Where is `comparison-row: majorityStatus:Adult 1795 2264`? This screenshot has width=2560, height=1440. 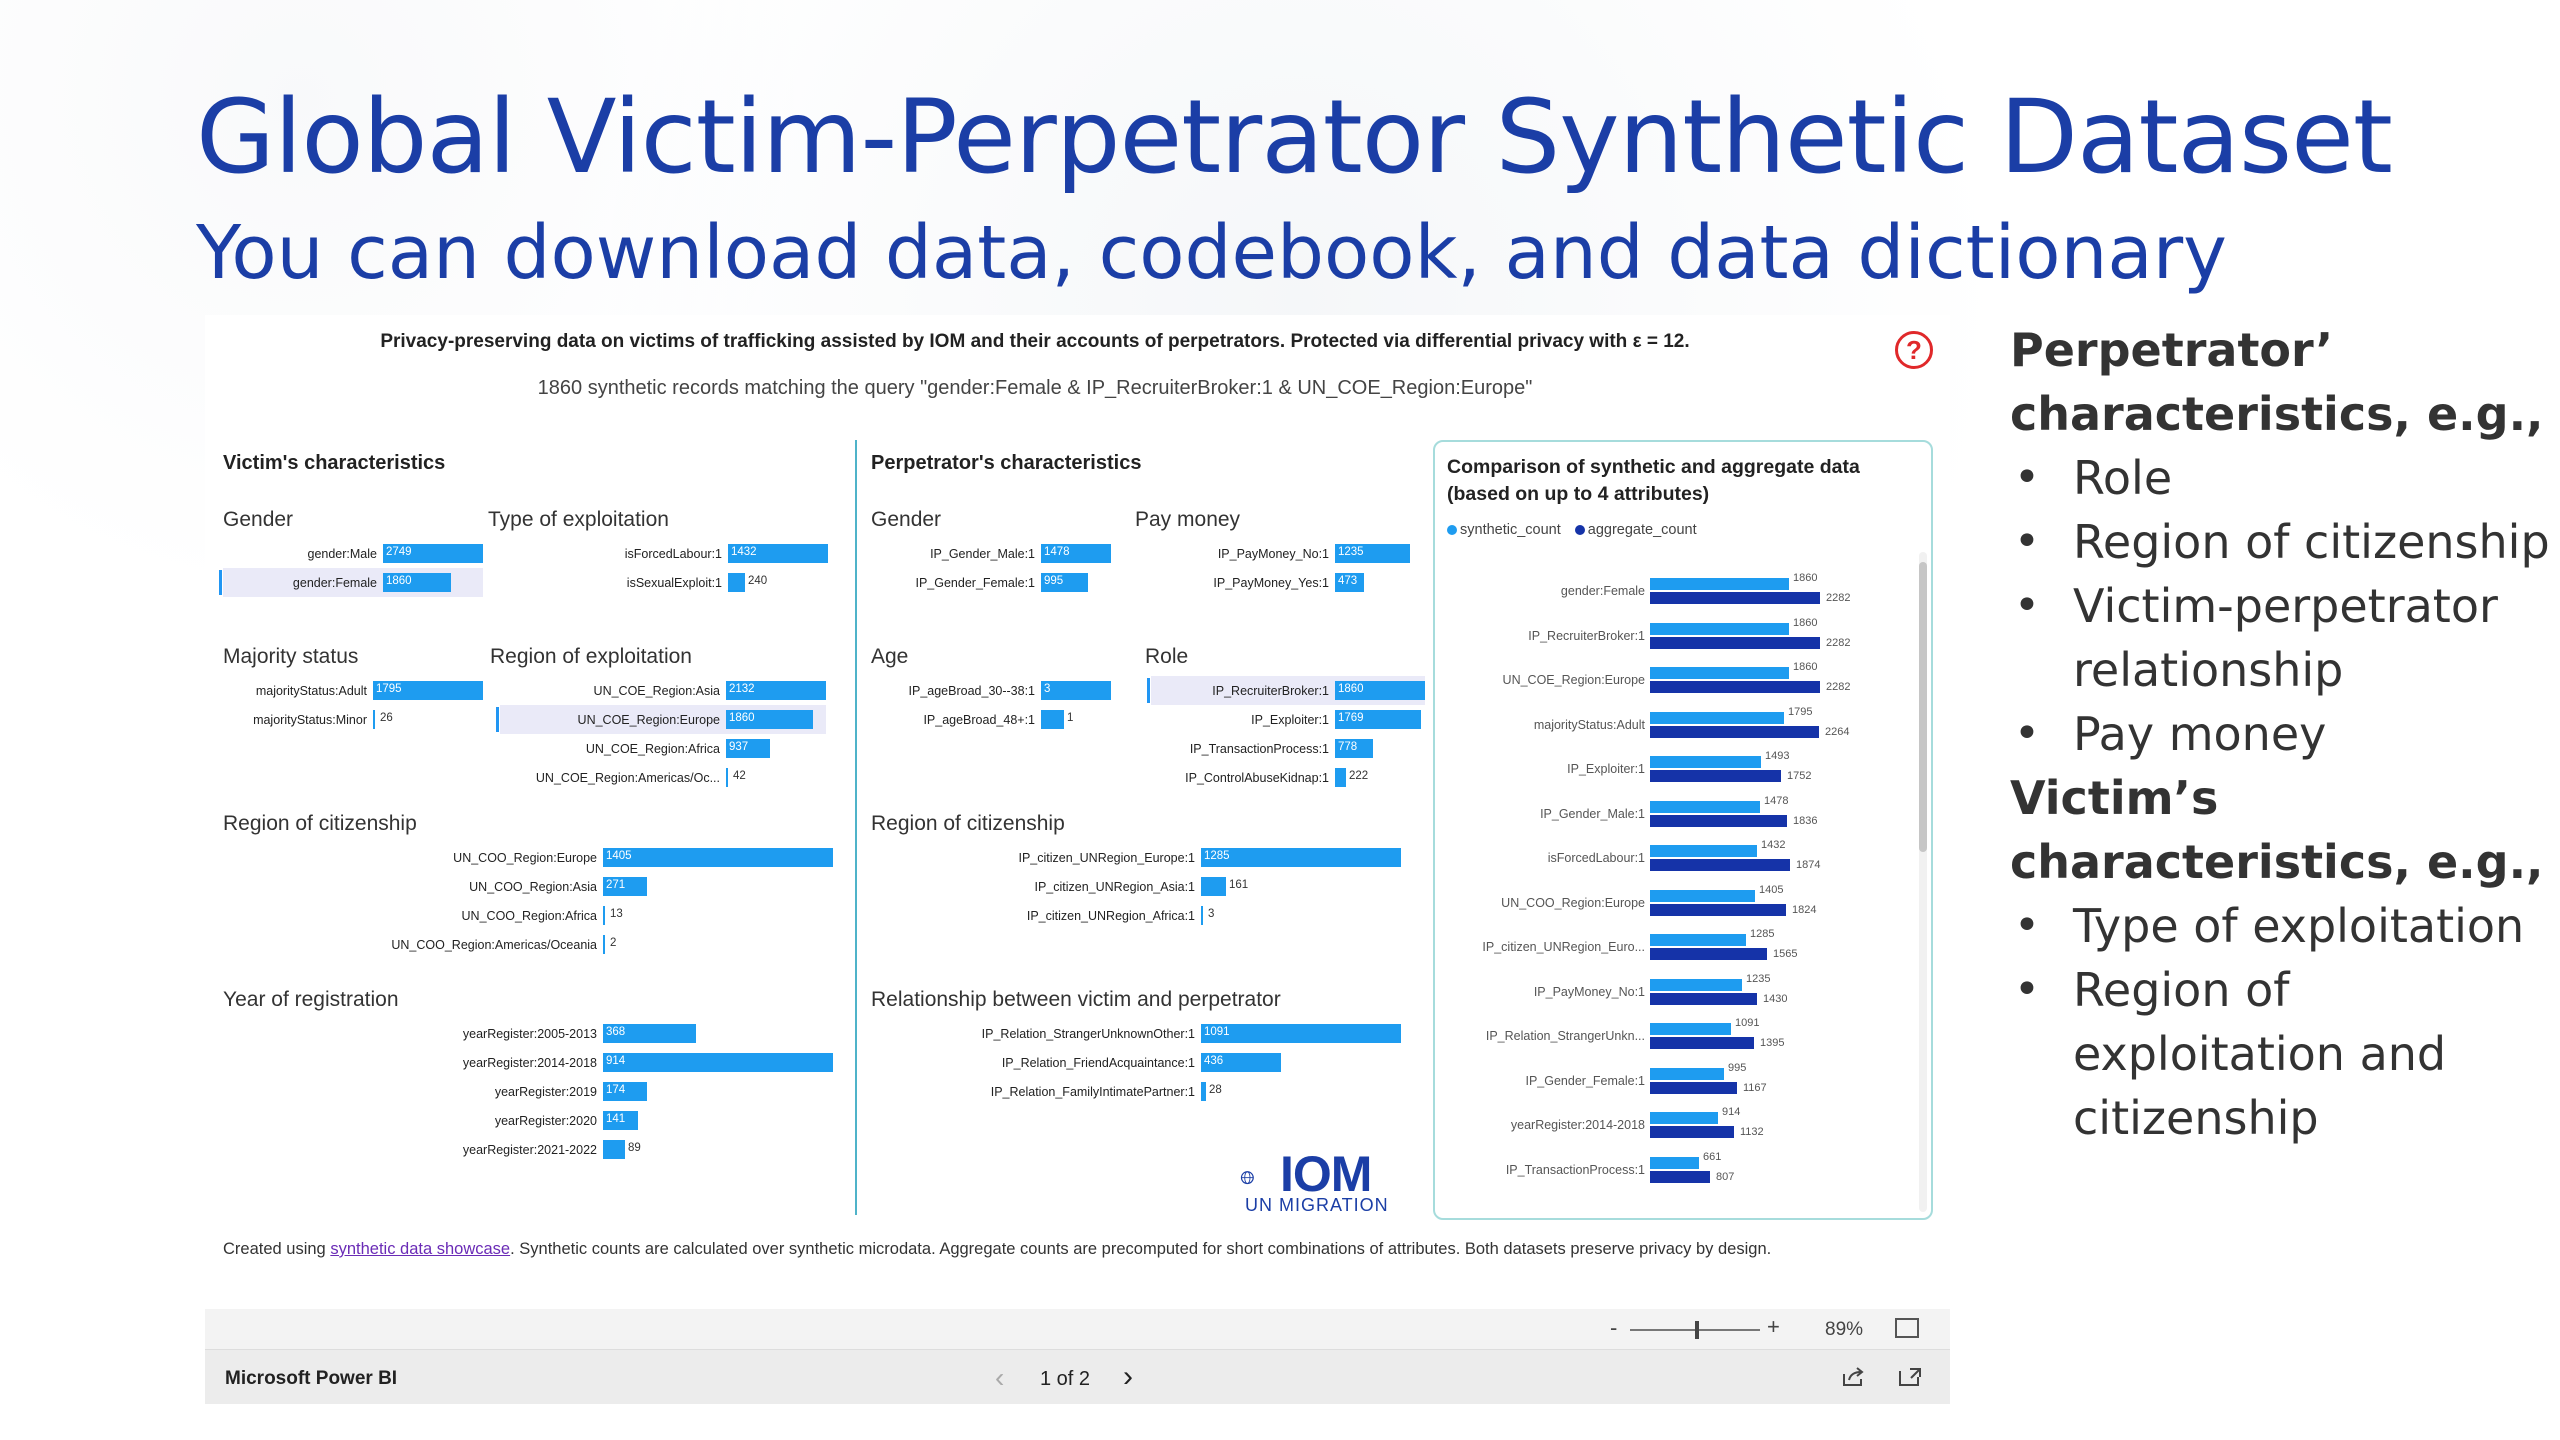
comparison-row: majorityStatus:Adult 1795 2264 is located at coordinates (1680, 728).